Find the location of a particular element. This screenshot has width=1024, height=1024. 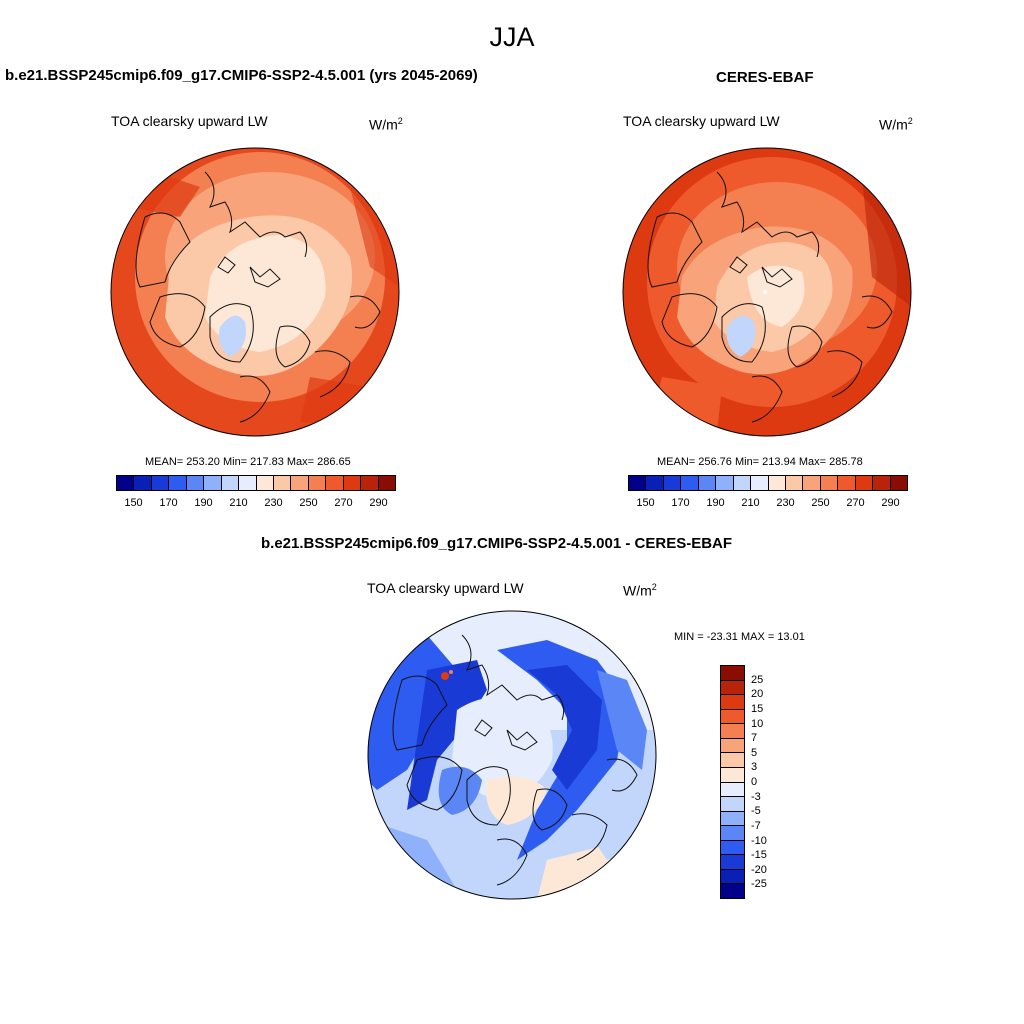

obs-units-label: W/m2 is located at coordinates (896, 124).